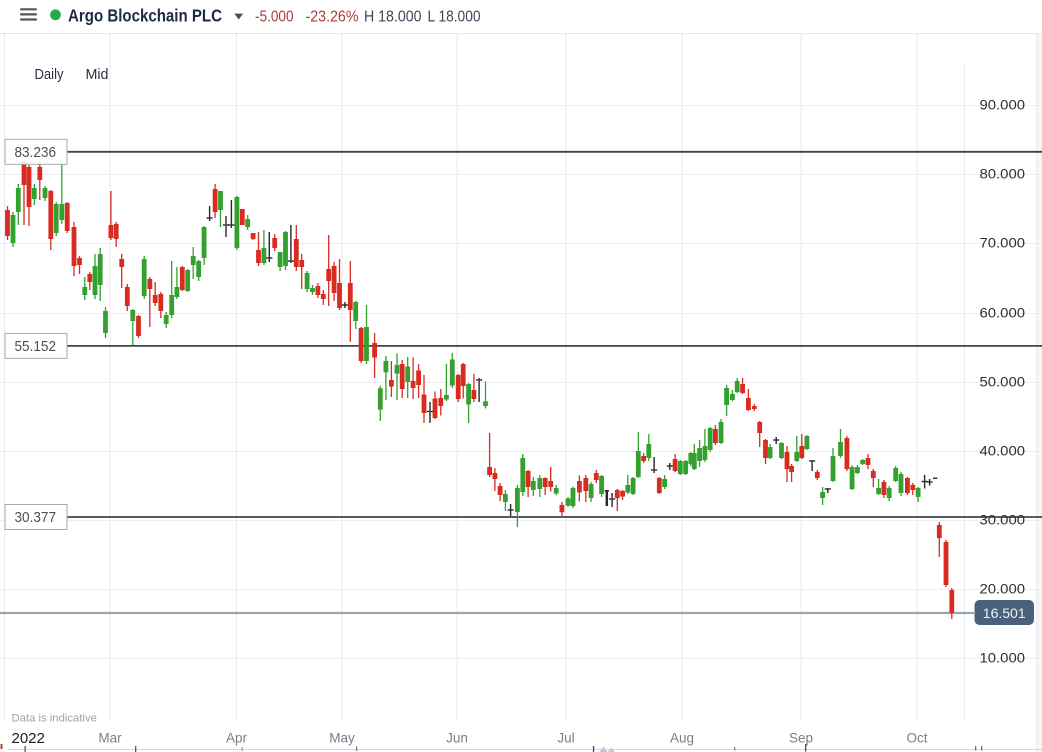 This screenshot has height=752, width=1042. I want to click on svg-text: 40.000, so click(1003, 451).